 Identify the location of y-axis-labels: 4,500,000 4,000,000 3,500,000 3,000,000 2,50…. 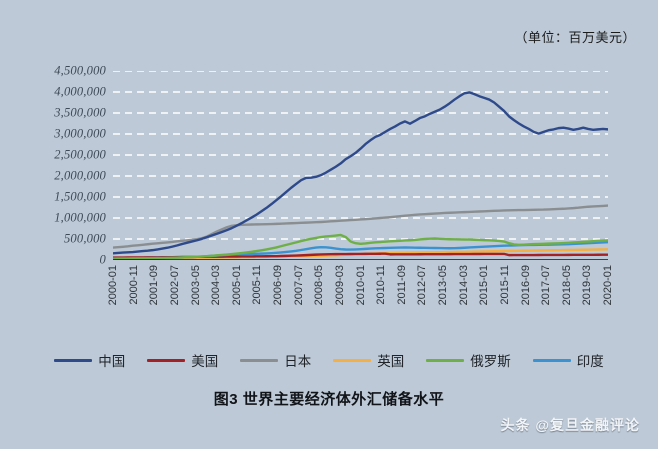
(53, 165).